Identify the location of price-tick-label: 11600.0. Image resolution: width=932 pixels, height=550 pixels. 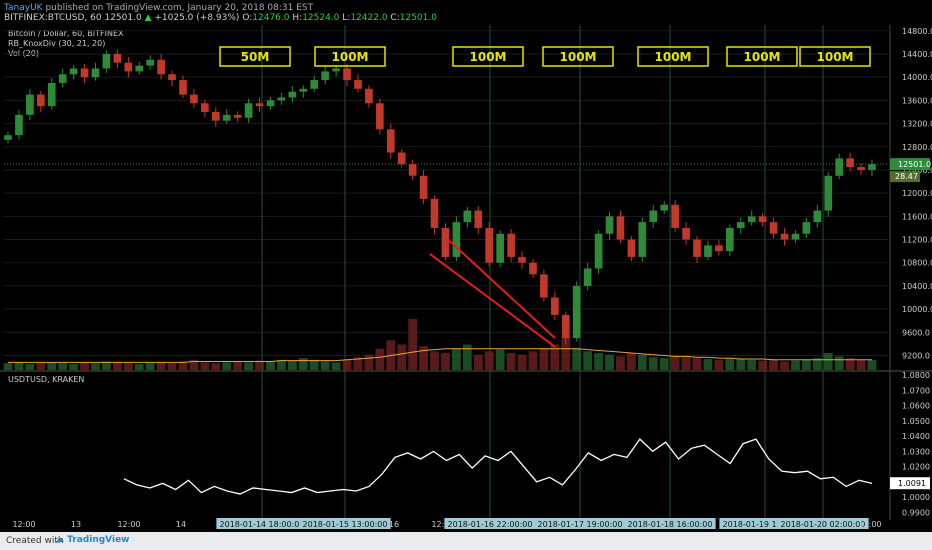
(917, 216).